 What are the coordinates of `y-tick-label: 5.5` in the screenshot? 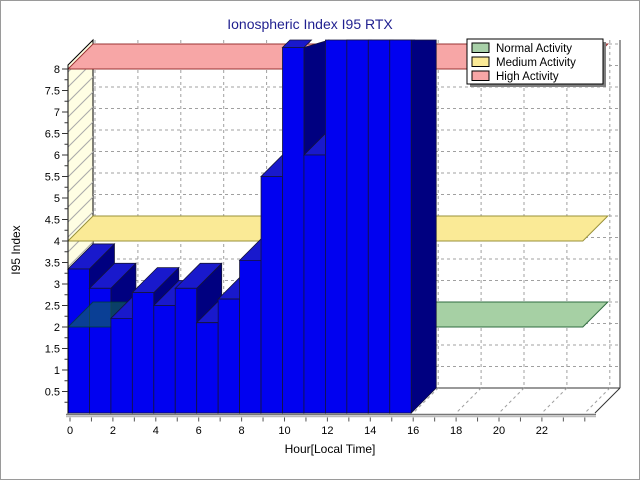 It's located at (52, 178).